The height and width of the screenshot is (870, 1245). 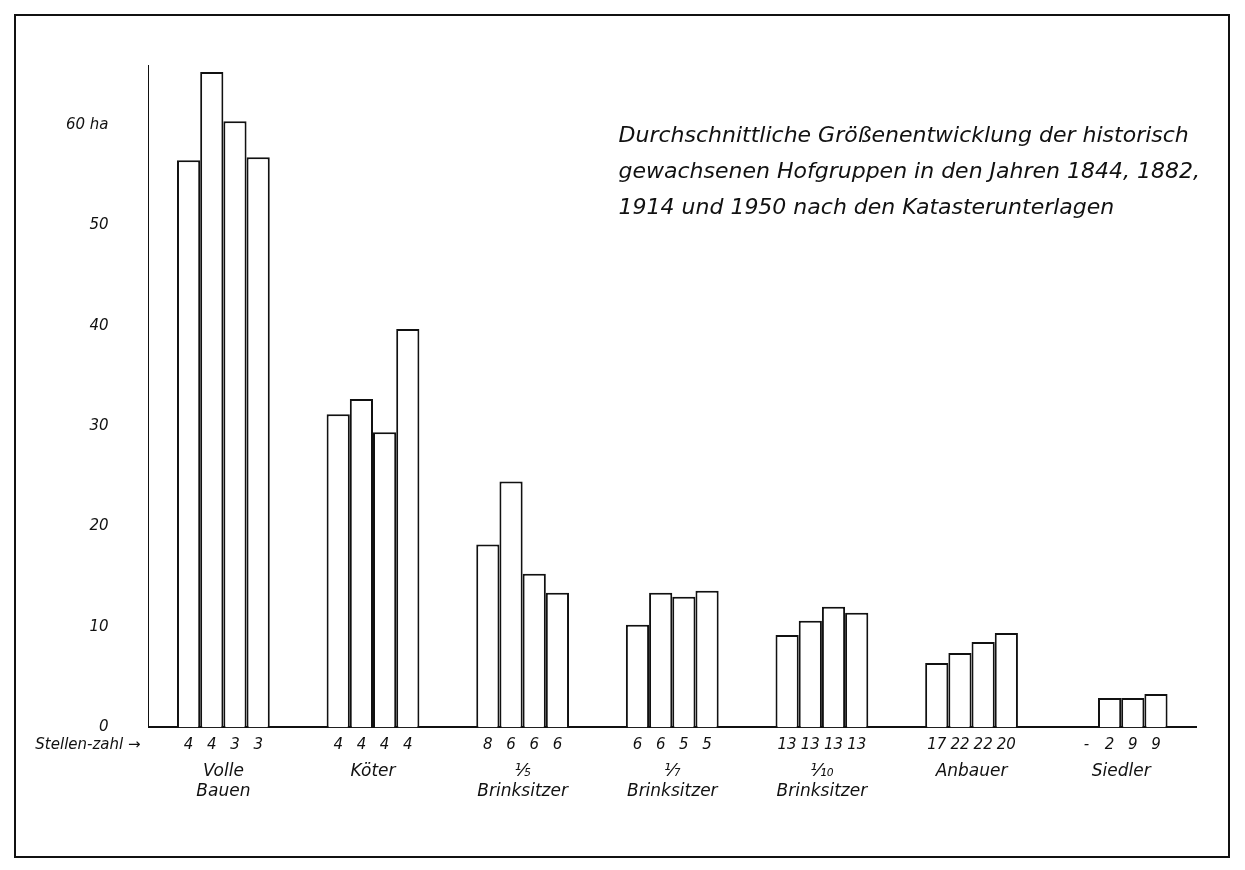 I want to click on x-tick-label: Köter, so click(x=373, y=769).